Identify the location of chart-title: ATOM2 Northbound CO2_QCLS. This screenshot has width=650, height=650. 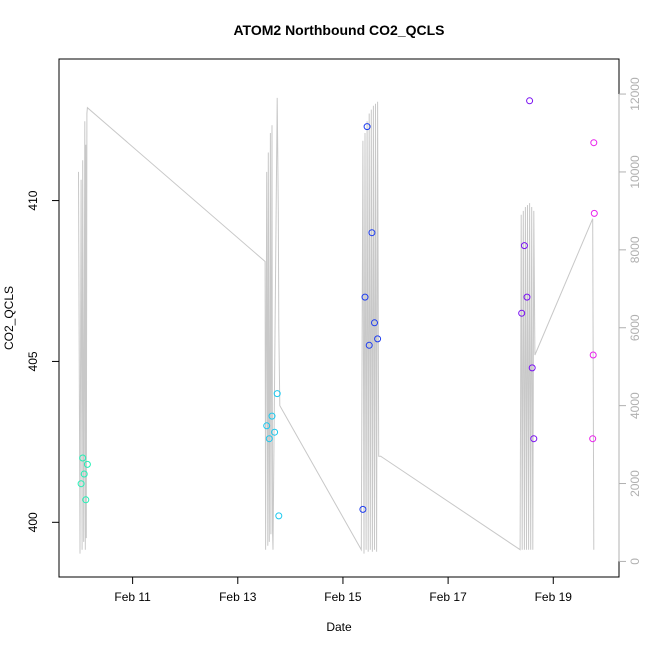
(338, 30).